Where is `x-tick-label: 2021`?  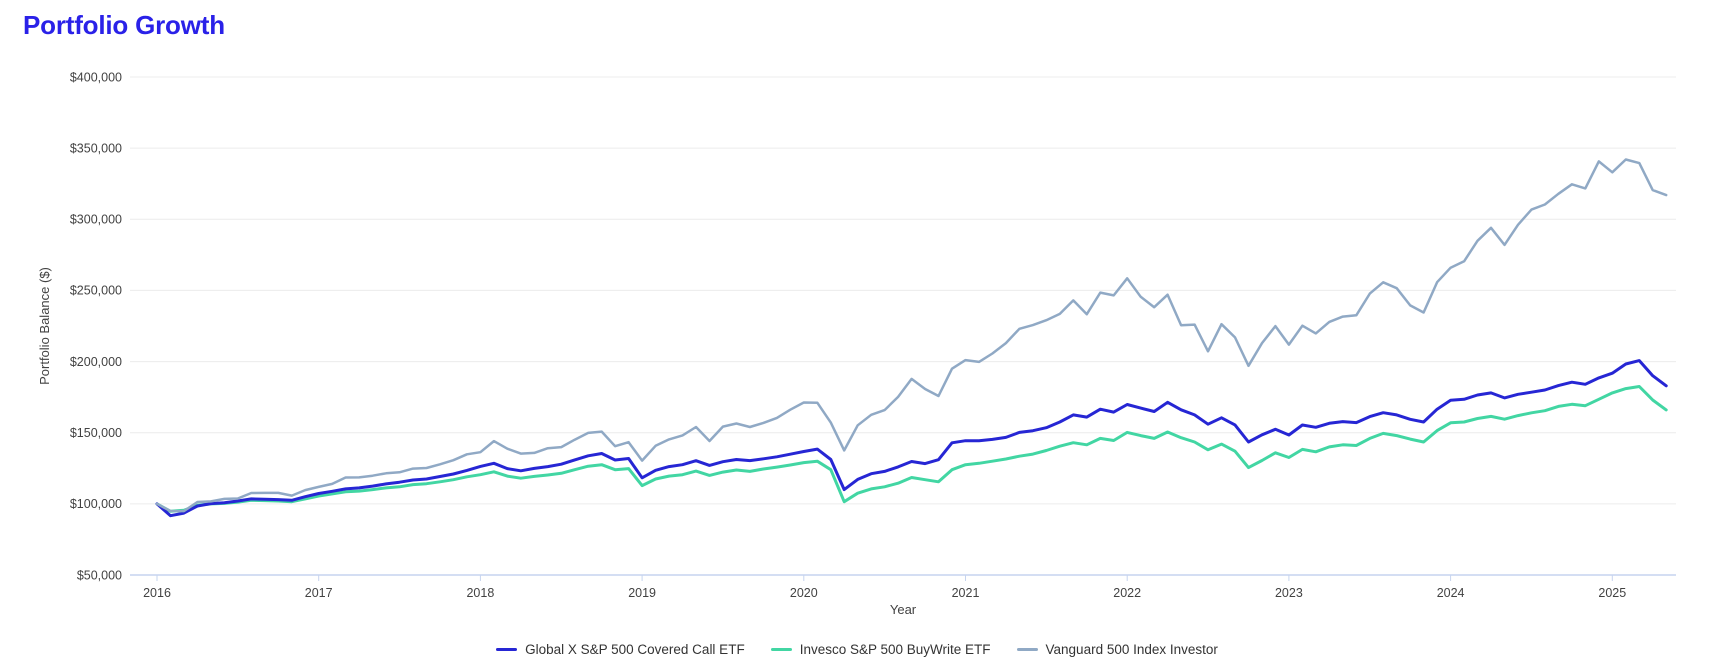 x-tick-label: 2021 is located at coordinates (966, 593).